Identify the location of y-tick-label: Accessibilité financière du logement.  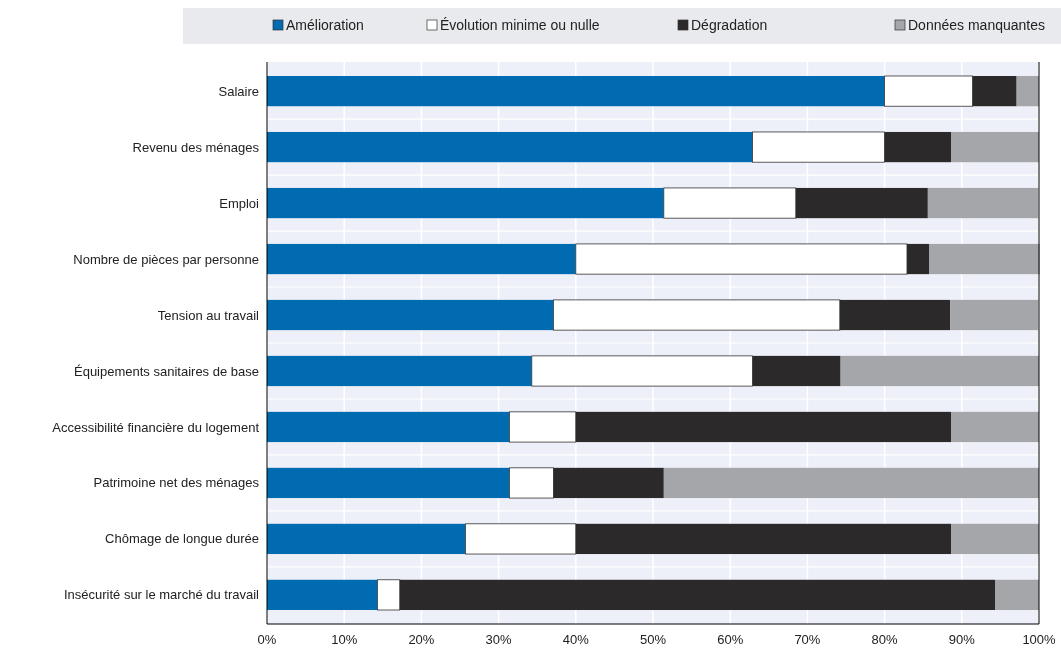
(156, 427).